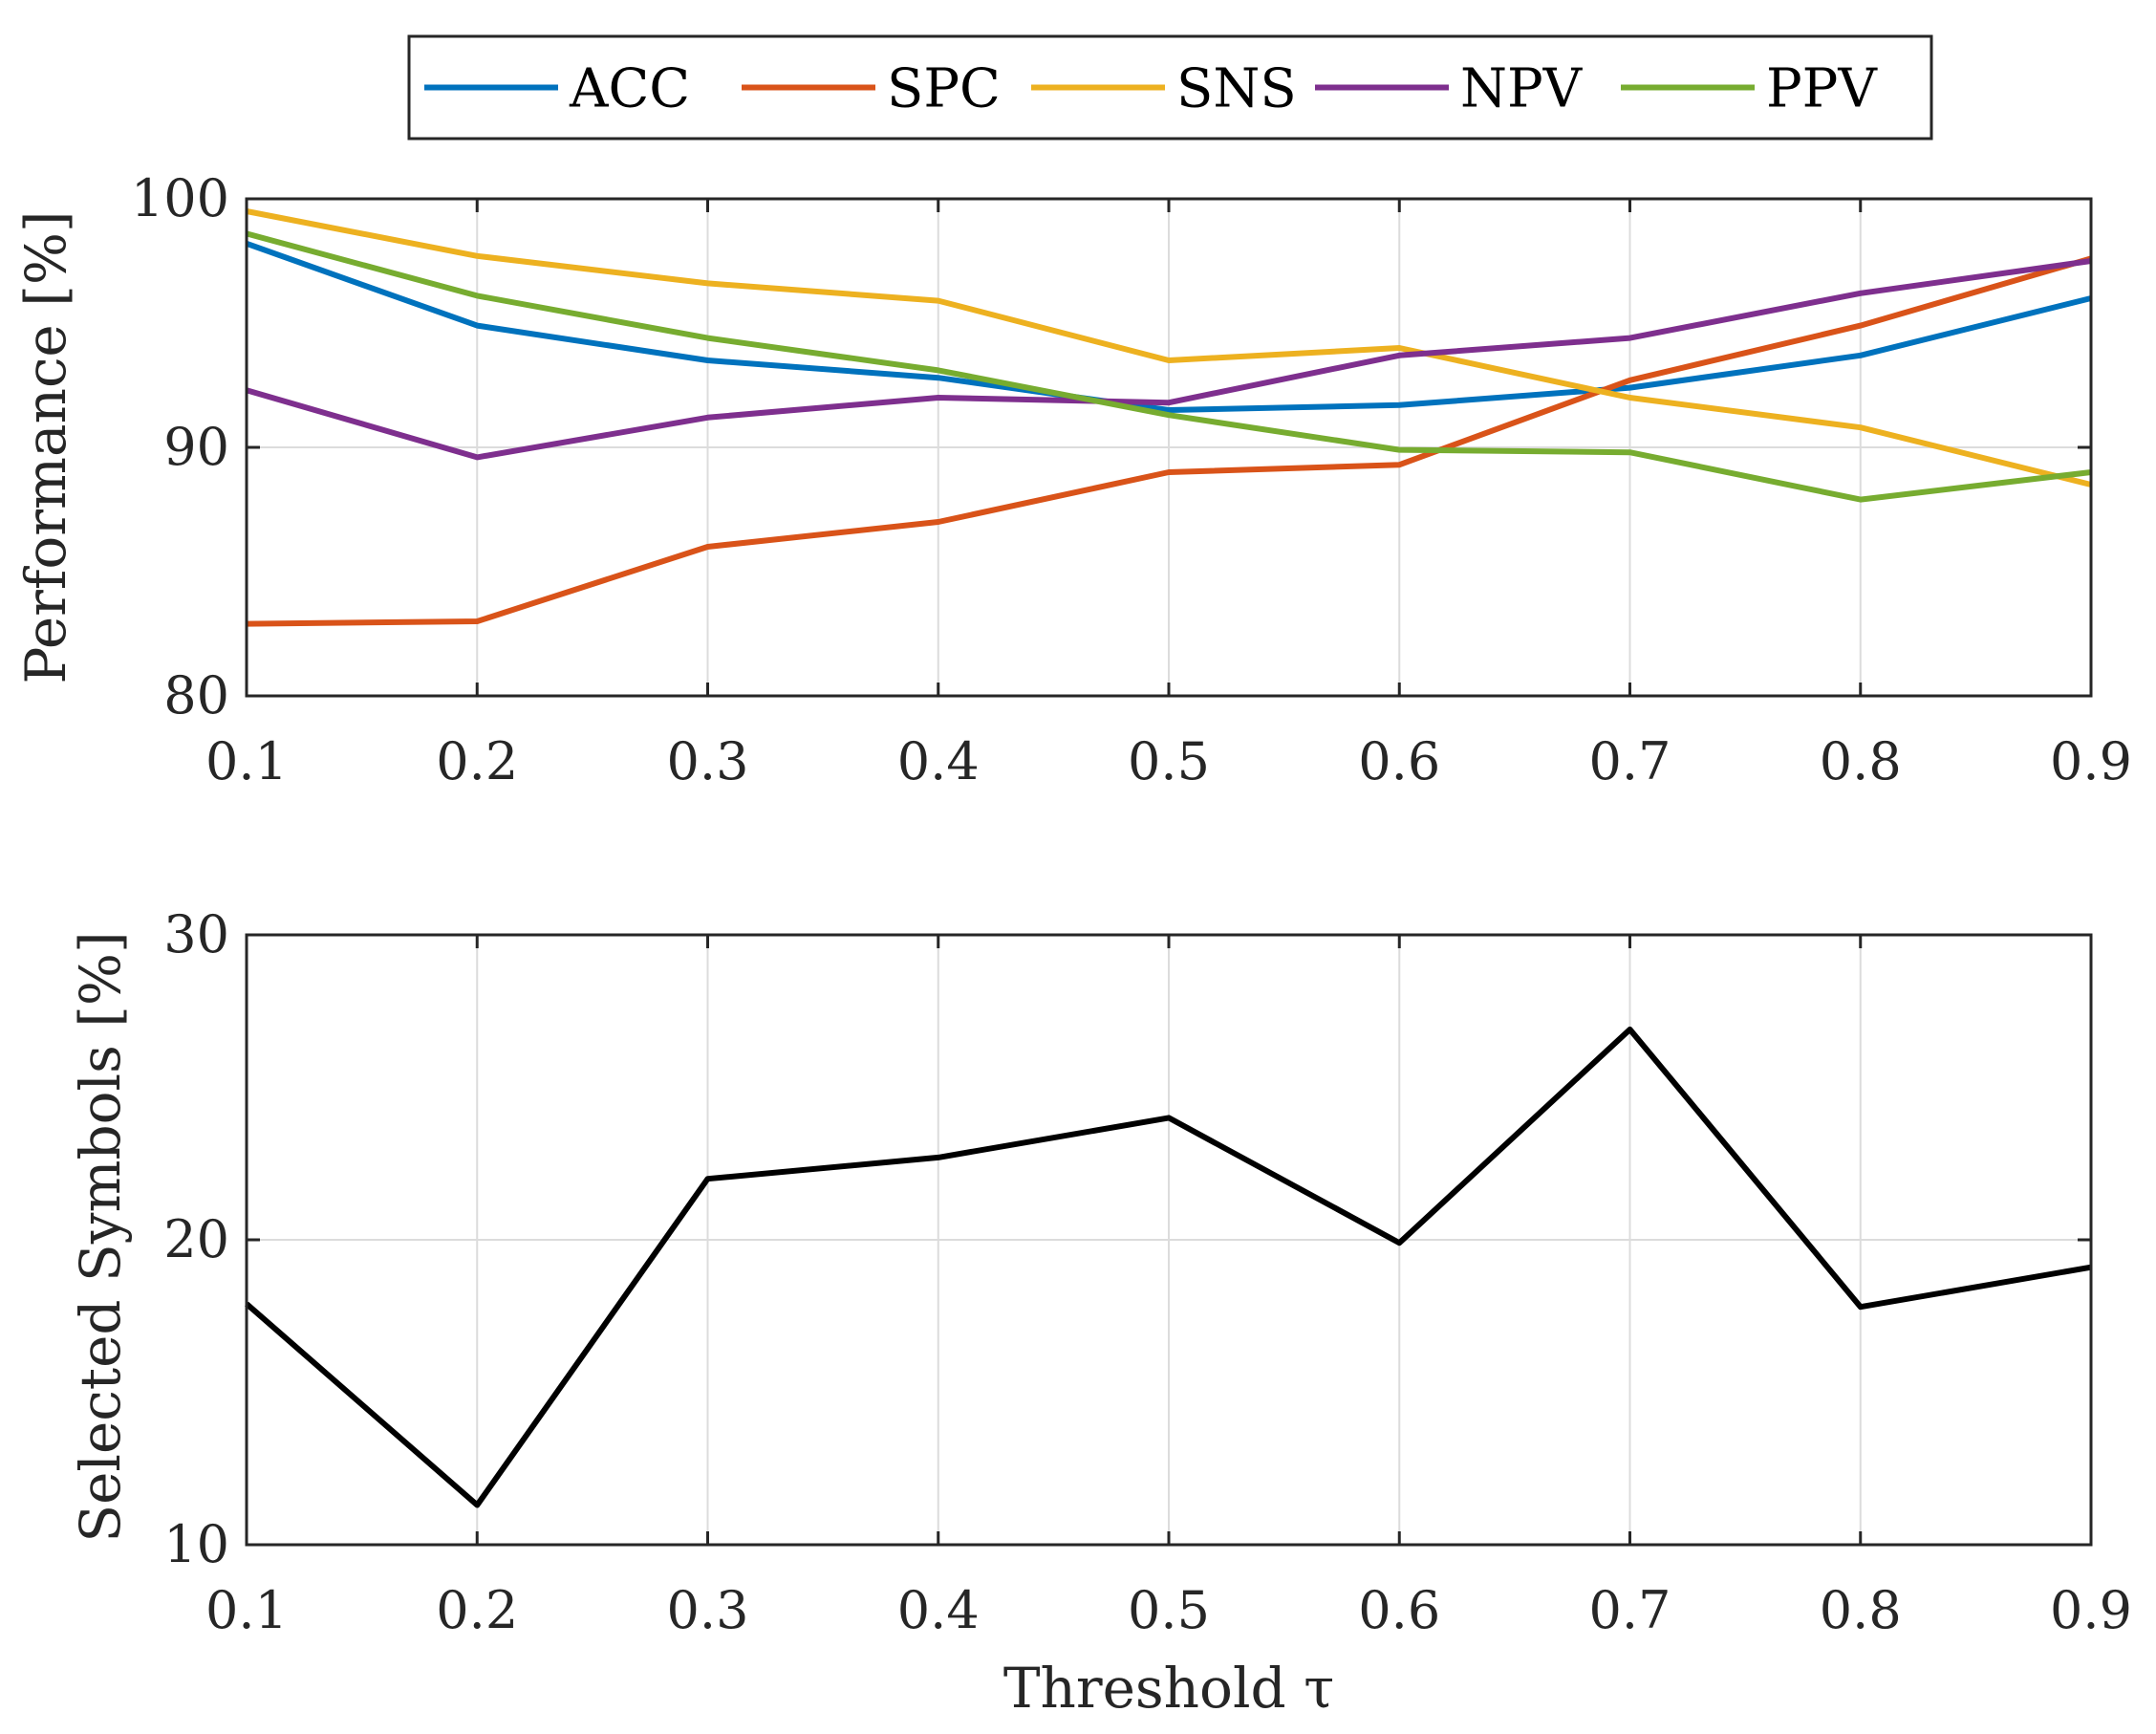 The image size is (2156, 1734). Describe the element at coordinates (196, 1239) in the screenshot. I see `y-tick-label: 20` at that location.